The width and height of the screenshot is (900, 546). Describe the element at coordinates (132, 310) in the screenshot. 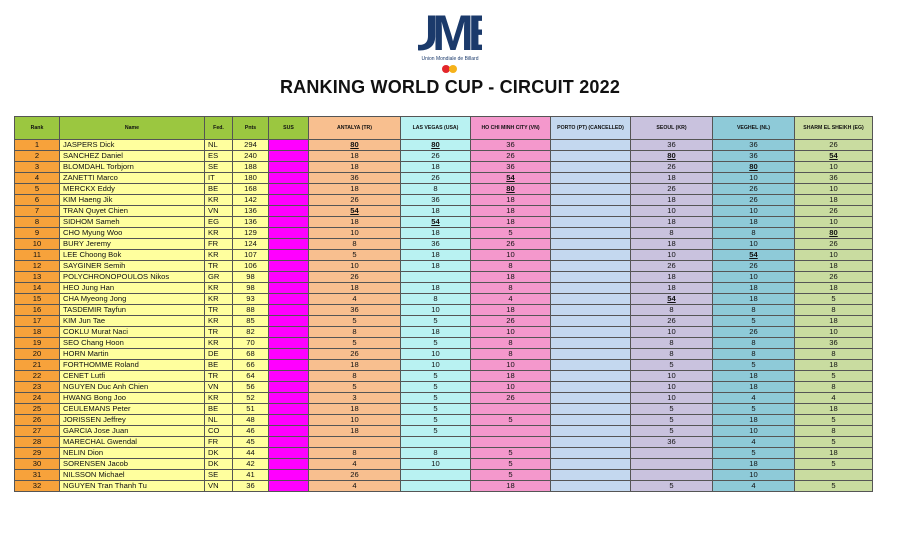

I see `cell-name: TASDEMIR Tayfun` at that location.